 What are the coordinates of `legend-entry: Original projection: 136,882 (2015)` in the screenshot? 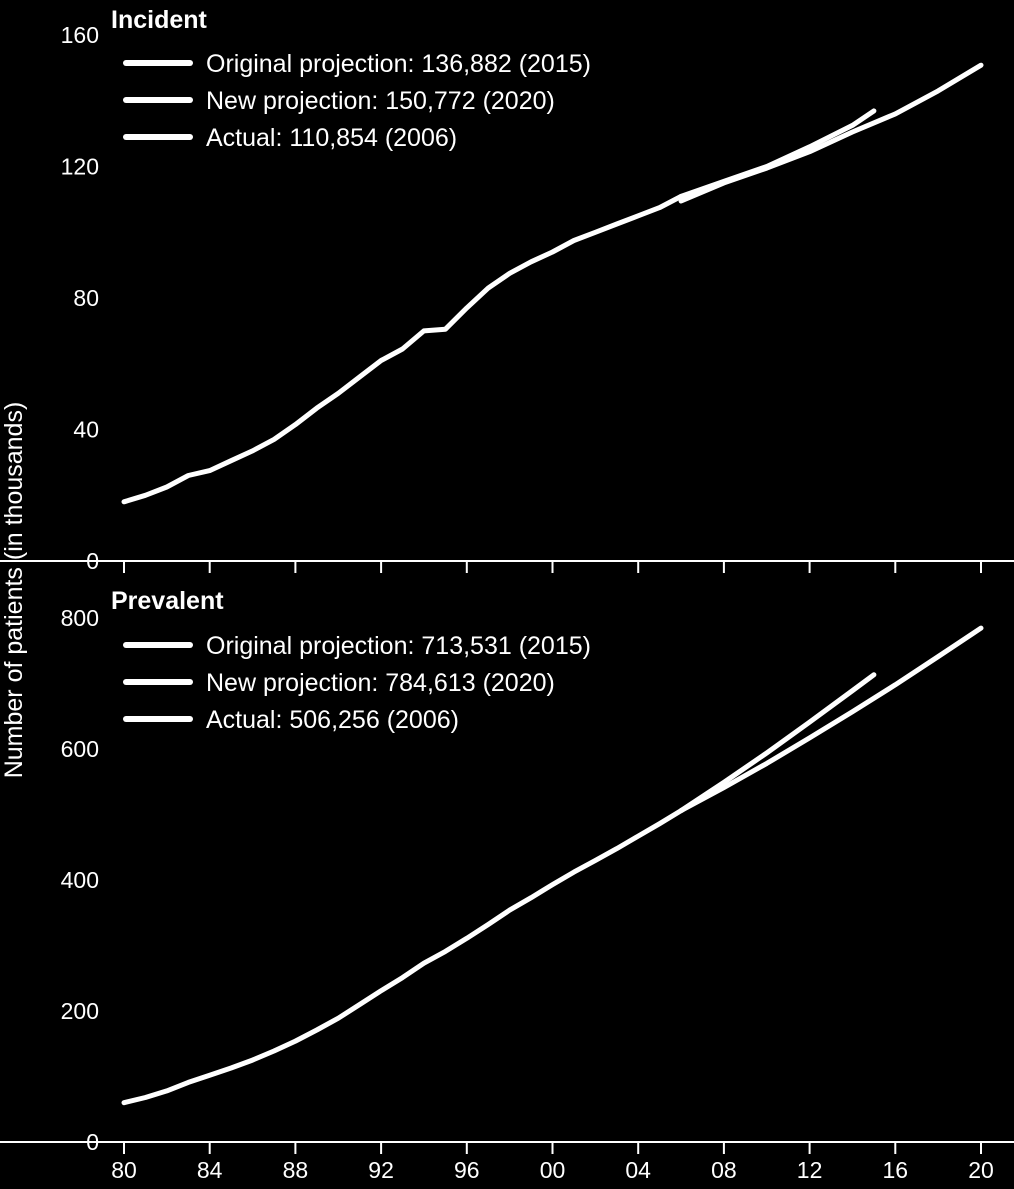 It's located at (398, 64).